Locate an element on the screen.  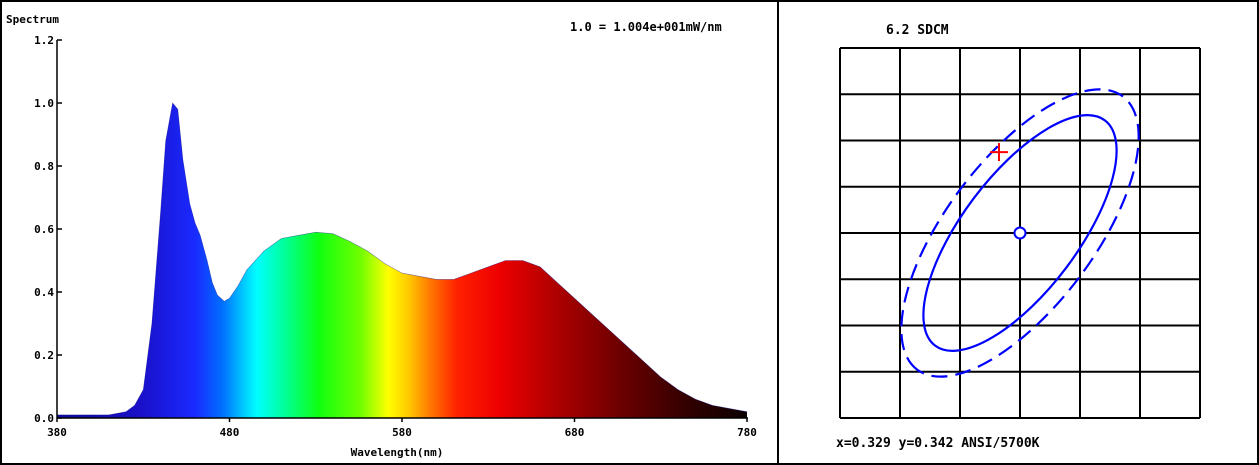
ellipse-solid is located at coordinates (1020, 233).